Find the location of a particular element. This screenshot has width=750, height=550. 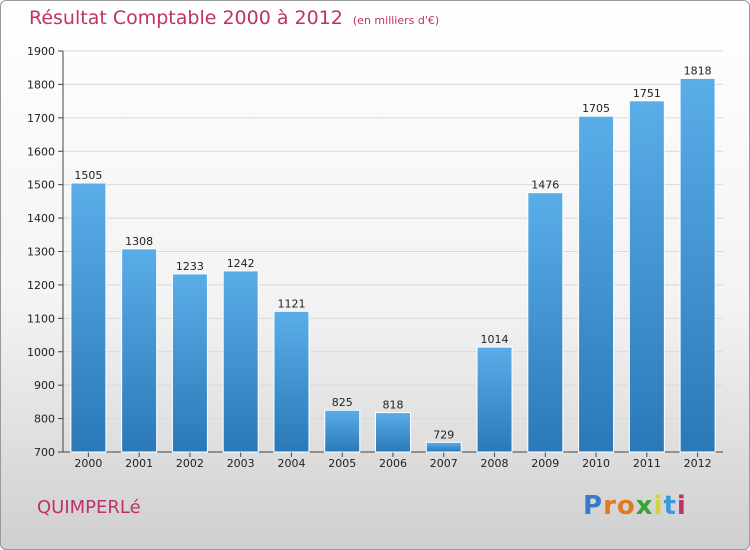

x-tick-label: 2012 is located at coordinates (698, 463).